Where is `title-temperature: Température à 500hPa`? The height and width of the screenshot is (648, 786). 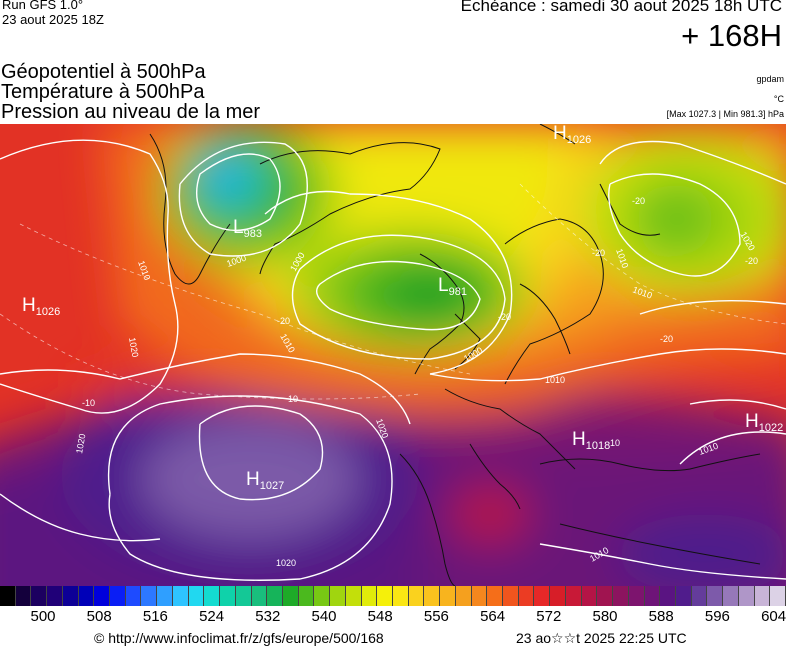 title-temperature: Température à 500hPa is located at coordinates (103, 92).